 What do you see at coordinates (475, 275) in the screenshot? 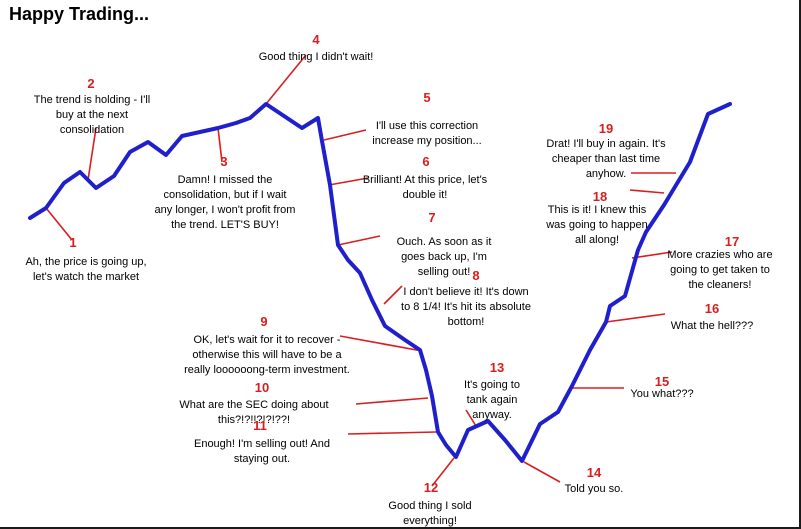
I see `annotation-number-8: 8` at bounding box center [475, 275].